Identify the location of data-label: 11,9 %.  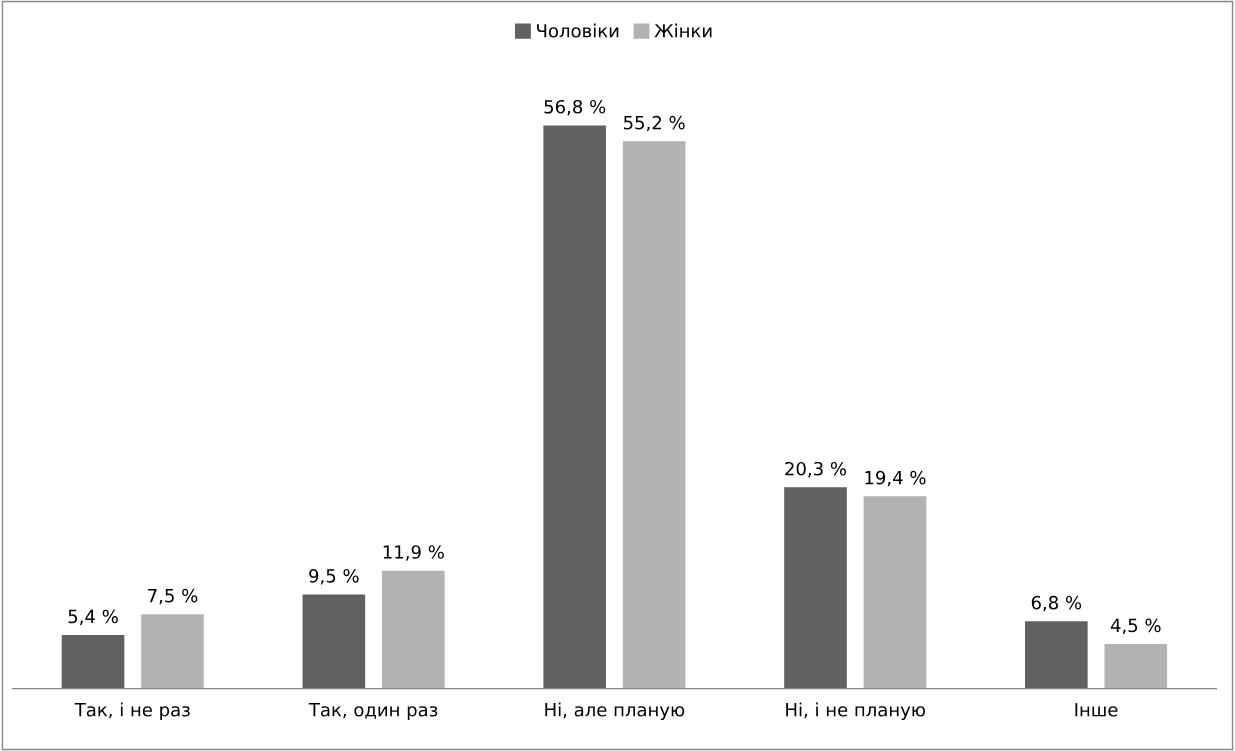
(413, 553).